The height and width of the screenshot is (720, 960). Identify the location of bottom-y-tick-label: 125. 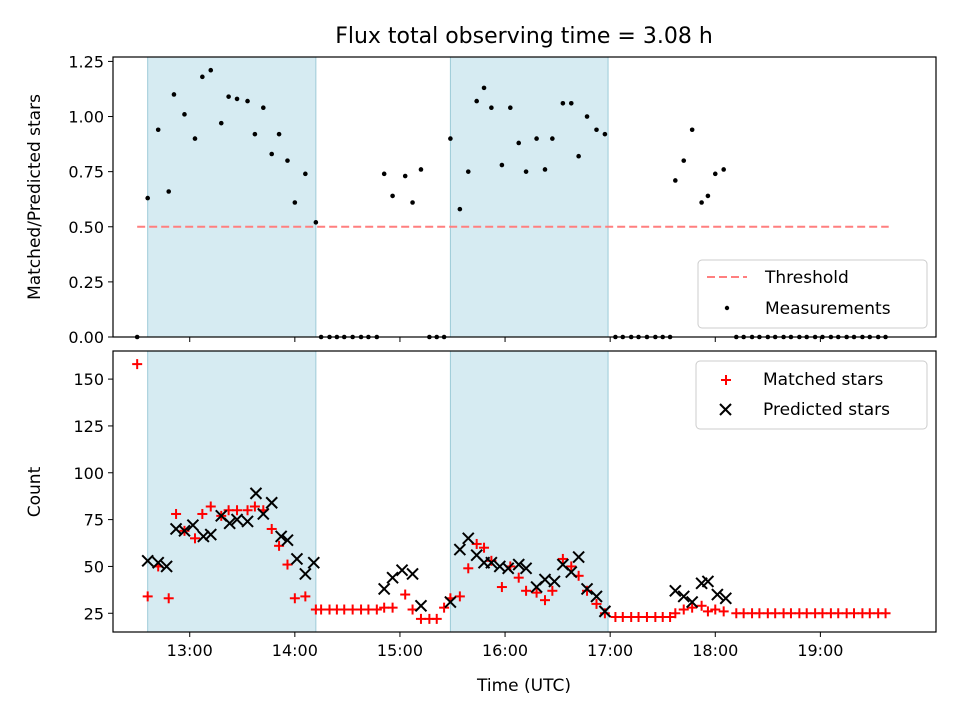
(88, 426).